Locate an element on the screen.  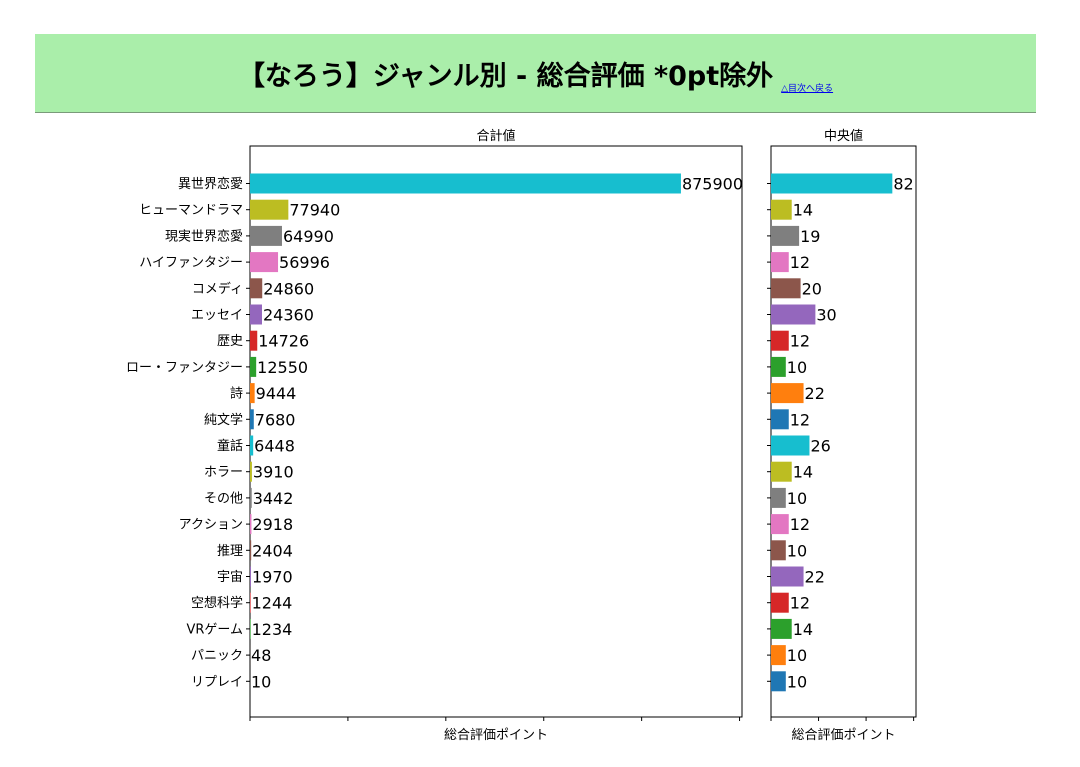
total-value-label: 2918 is located at coordinates (272, 524).